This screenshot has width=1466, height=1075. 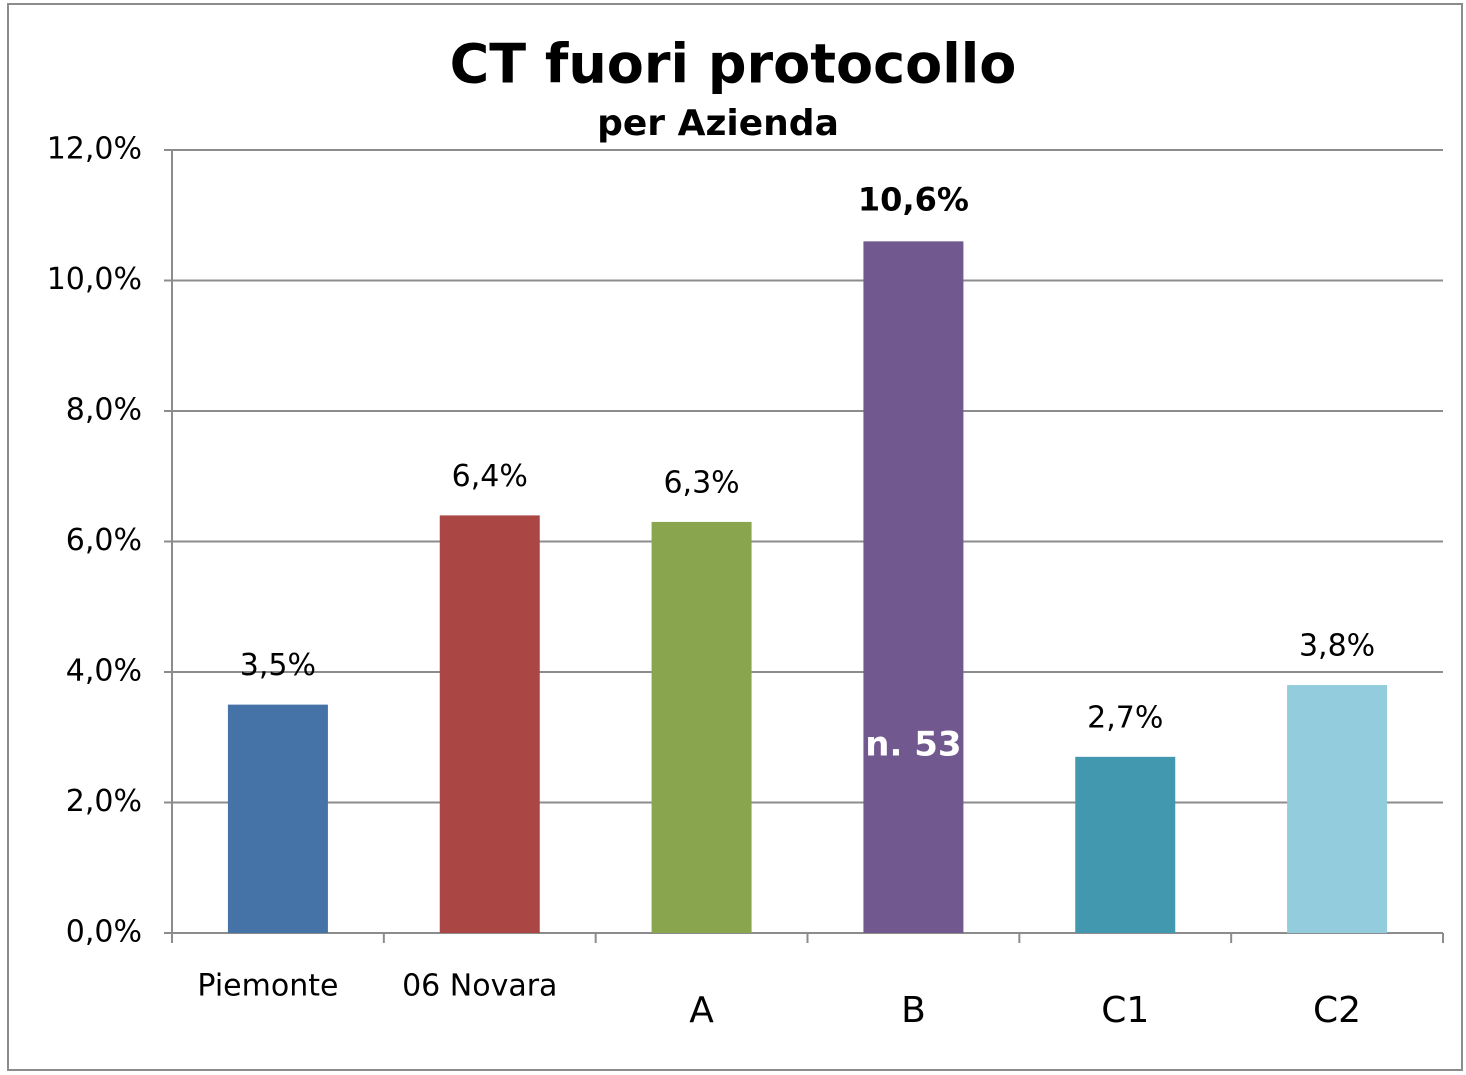 What do you see at coordinates (94, 279) in the screenshot?
I see `y-tick-label: 10,0%` at bounding box center [94, 279].